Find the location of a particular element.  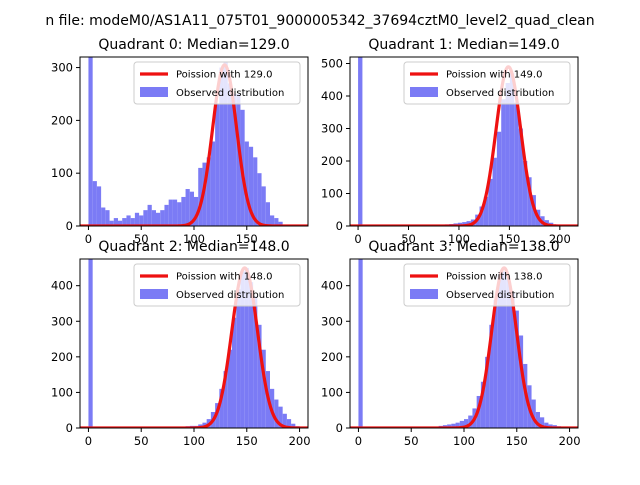

legend: Poission with 138.0 Observed distribution is located at coordinates (487, 285).